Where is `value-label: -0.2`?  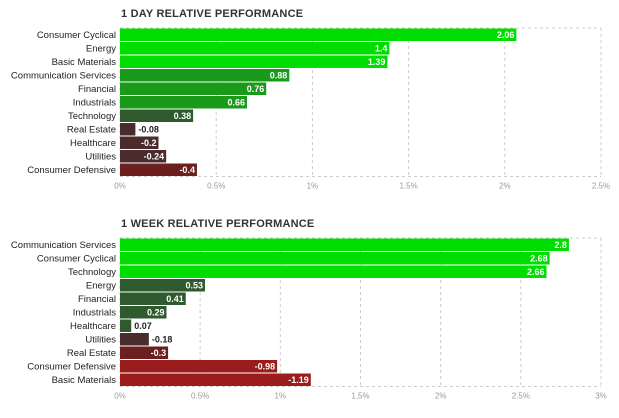
value-label: -0.2 is located at coordinates (149, 143).